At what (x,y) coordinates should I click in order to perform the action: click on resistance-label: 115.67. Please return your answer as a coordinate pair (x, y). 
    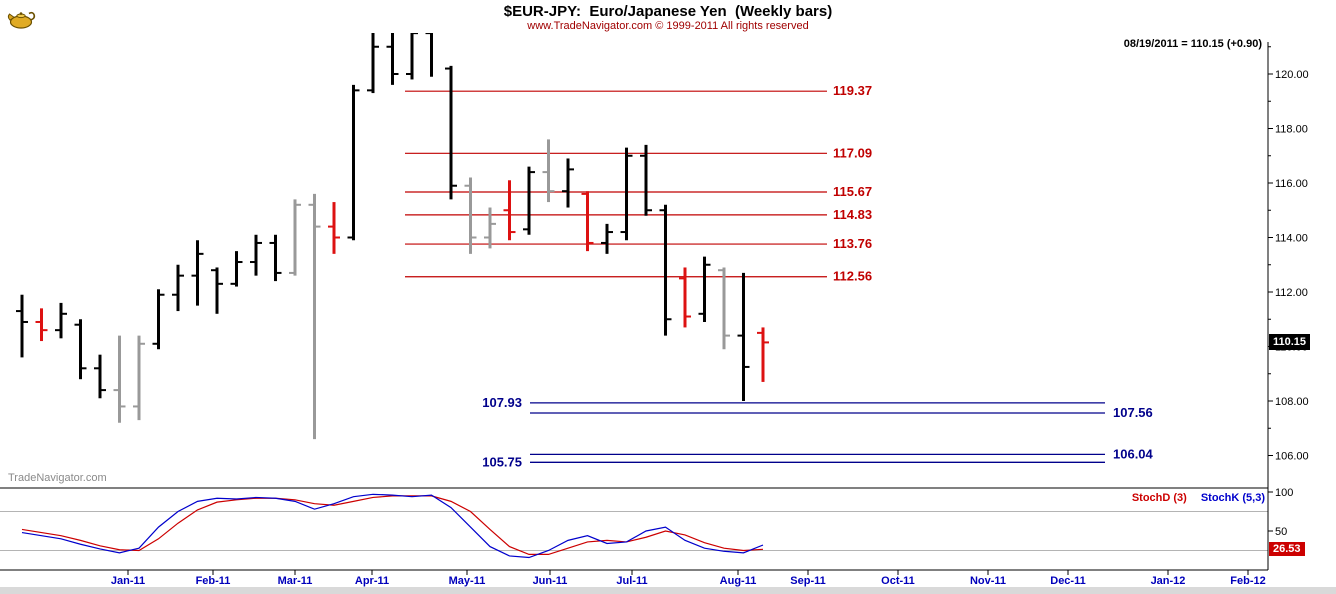
    Looking at the image, I should click on (852, 191).